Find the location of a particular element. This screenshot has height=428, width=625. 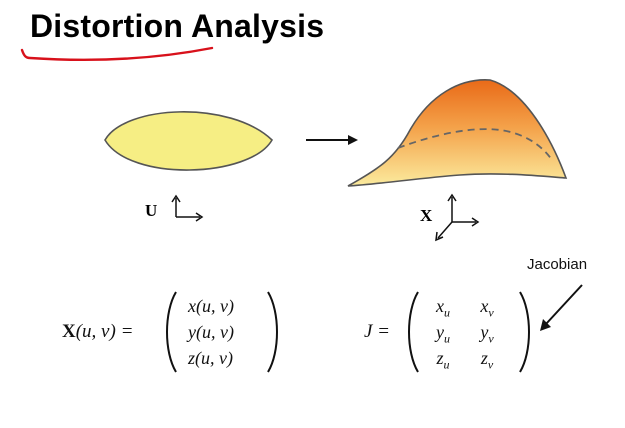

j-matrix-right-paren is located at coordinates (524, 332).